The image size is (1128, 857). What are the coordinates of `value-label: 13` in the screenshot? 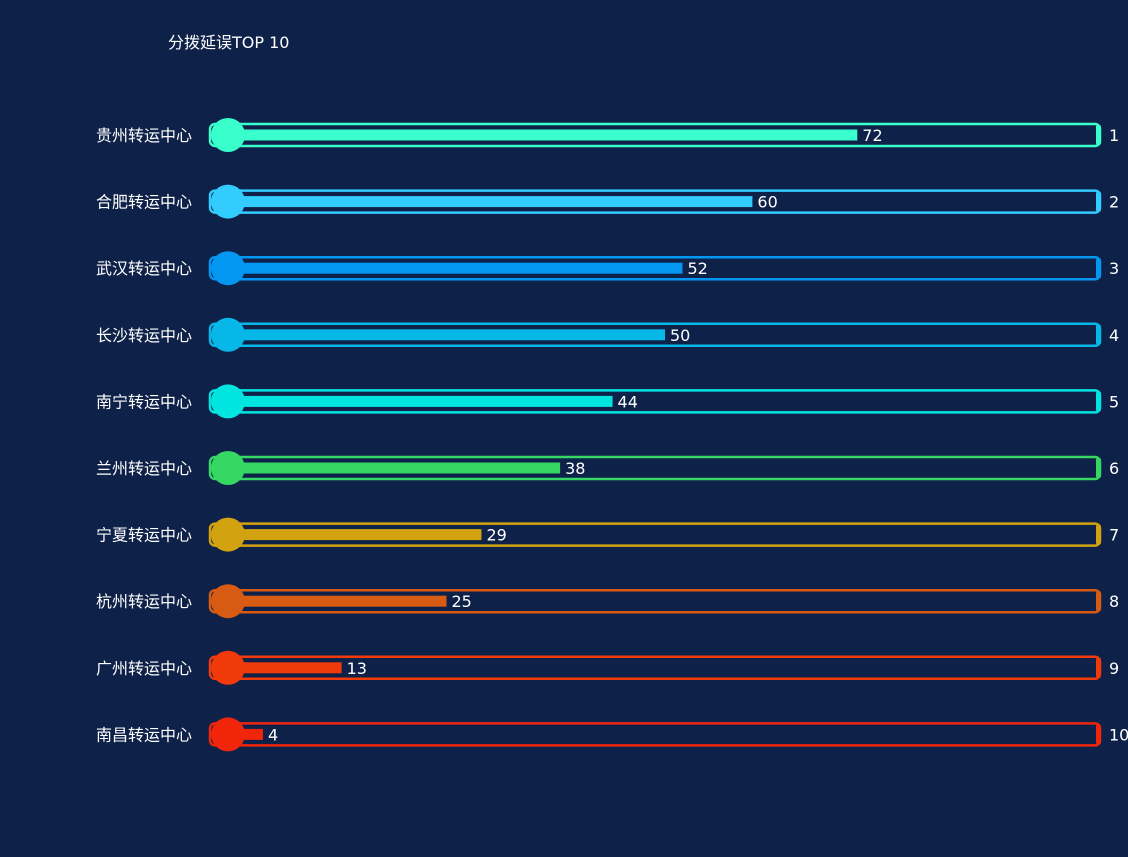 It's located at (357, 668).